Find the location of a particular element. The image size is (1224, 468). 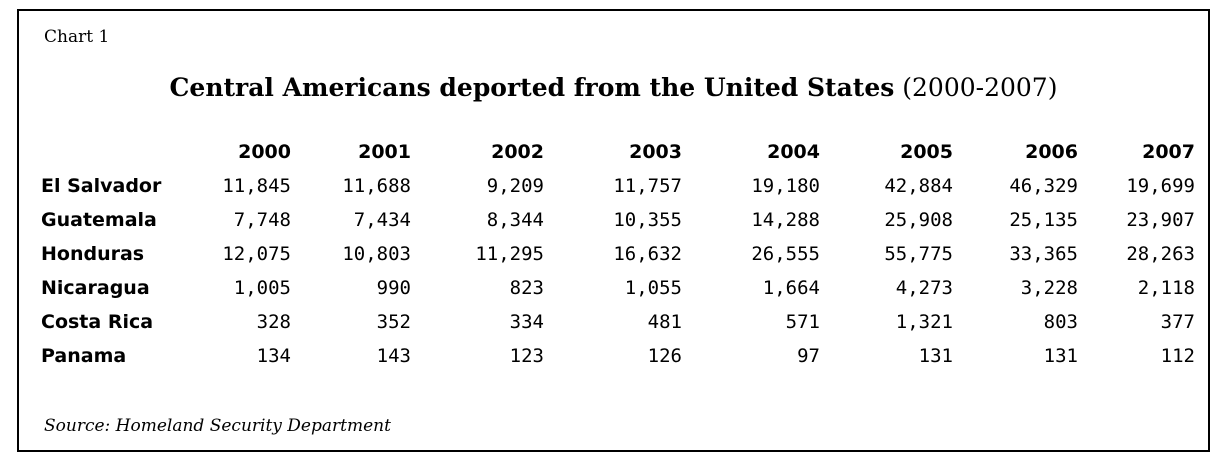

table-cell: 990 is located at coordinates (393, 288).